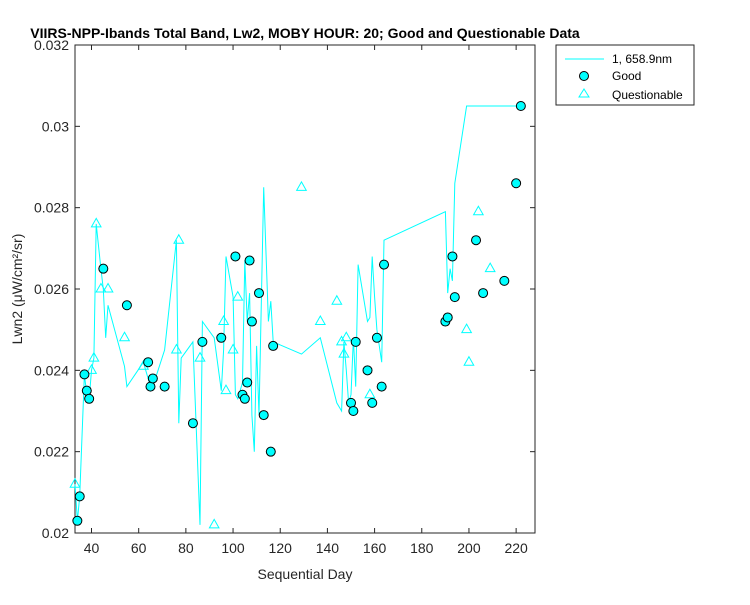  I want to click on x-tick-label: 220, so click(516, 548).